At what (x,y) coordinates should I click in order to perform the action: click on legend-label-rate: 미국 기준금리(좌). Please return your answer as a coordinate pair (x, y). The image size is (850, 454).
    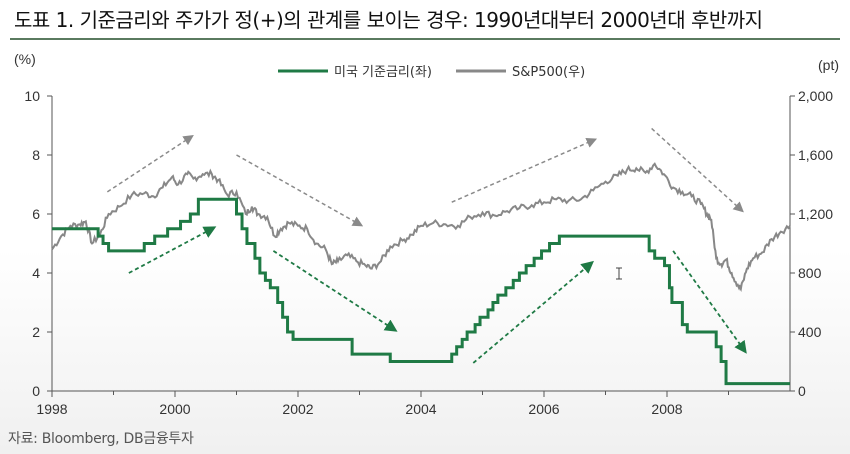
    Looking at the image, I should click on (383, 72).